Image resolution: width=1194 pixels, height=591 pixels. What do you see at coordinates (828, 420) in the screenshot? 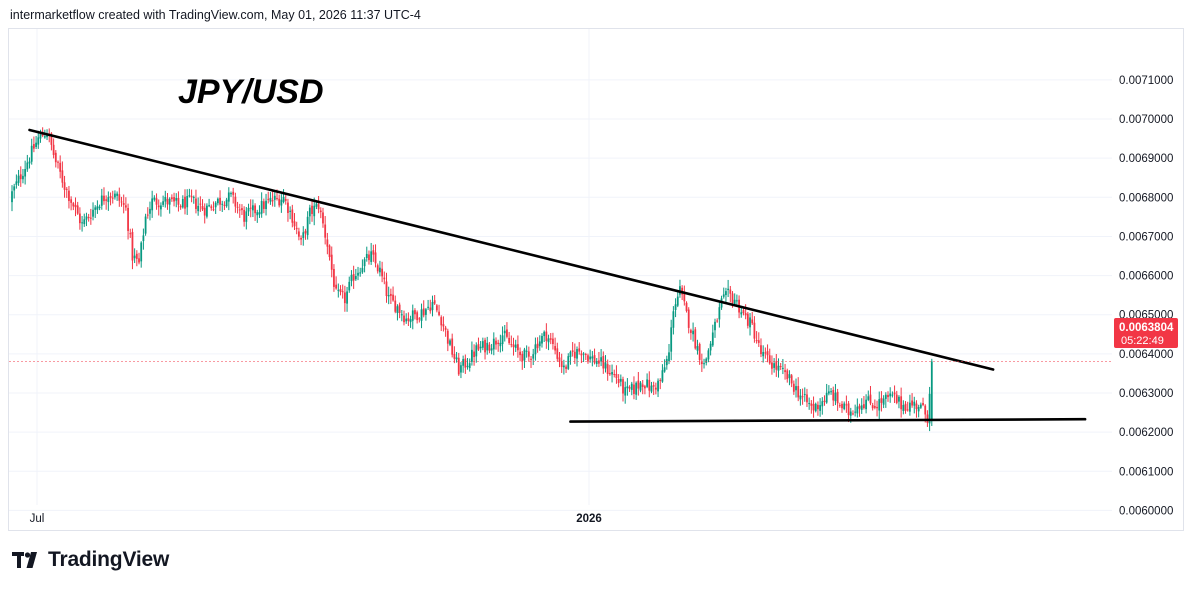
I see `trendline` at bounding box center [828, 420].